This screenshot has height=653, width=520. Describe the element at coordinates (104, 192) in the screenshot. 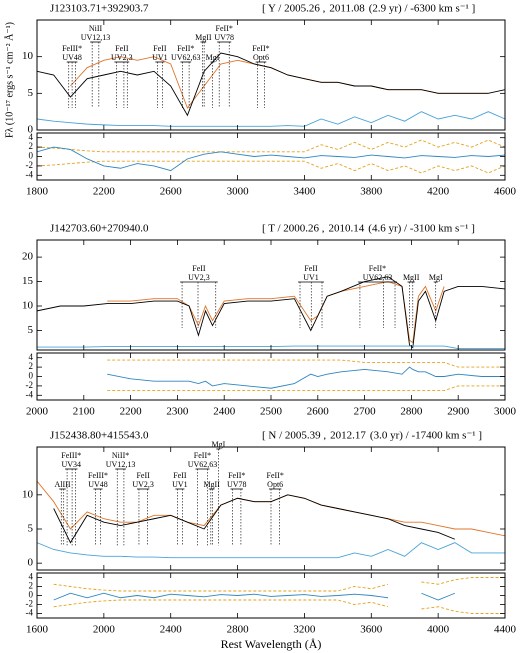

I see `x-tick-label: 2200` at that location.